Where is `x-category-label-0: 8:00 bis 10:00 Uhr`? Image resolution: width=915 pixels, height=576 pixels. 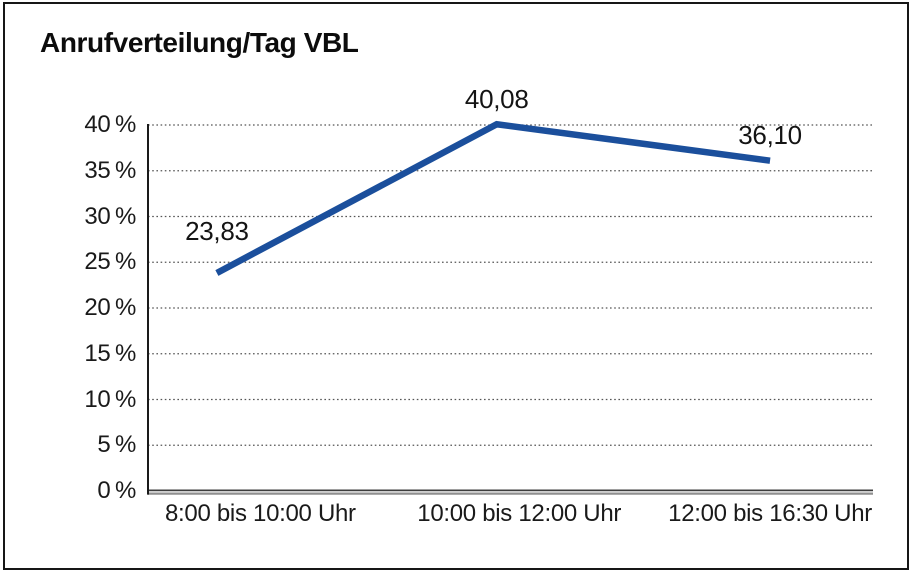
x-category-label-0: 8:00 bis 10:00 Uhr is located at coordinates (260, 513).